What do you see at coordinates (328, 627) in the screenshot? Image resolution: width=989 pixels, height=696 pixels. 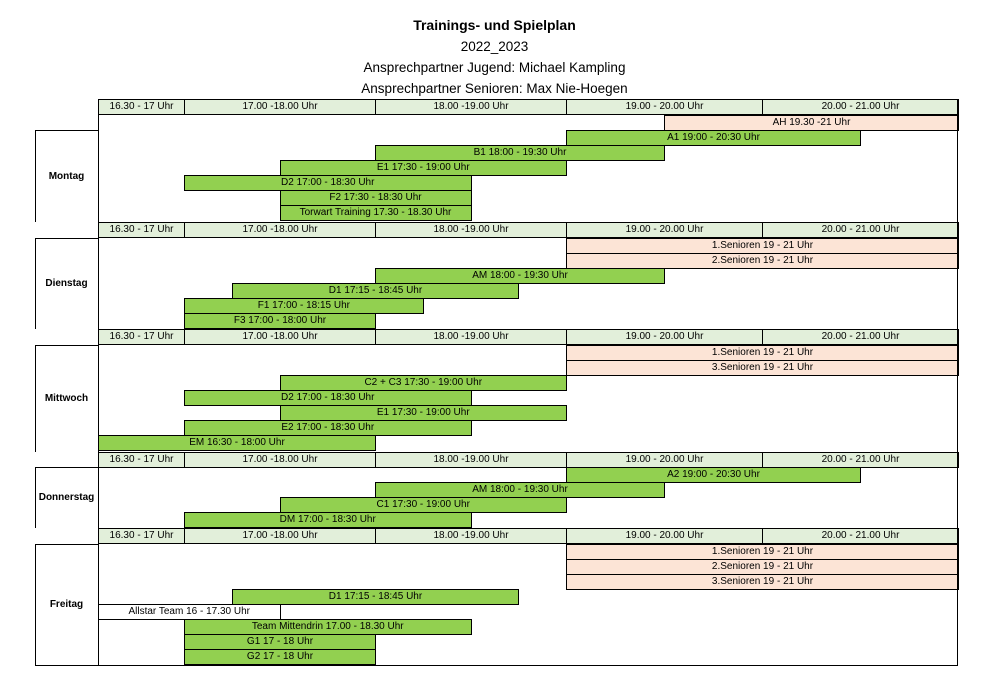 I see `schedule-entry: Team Mittendrin 17.00 - 18.30 Uhr` at bounding box center [328, 627].